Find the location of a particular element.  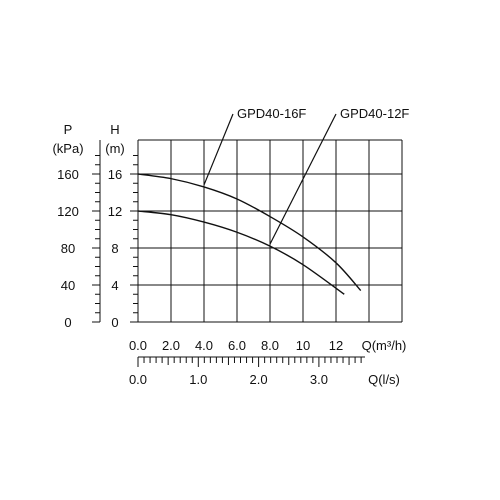

y-head-tick-label: 16 is located at coordinates (115, 174).